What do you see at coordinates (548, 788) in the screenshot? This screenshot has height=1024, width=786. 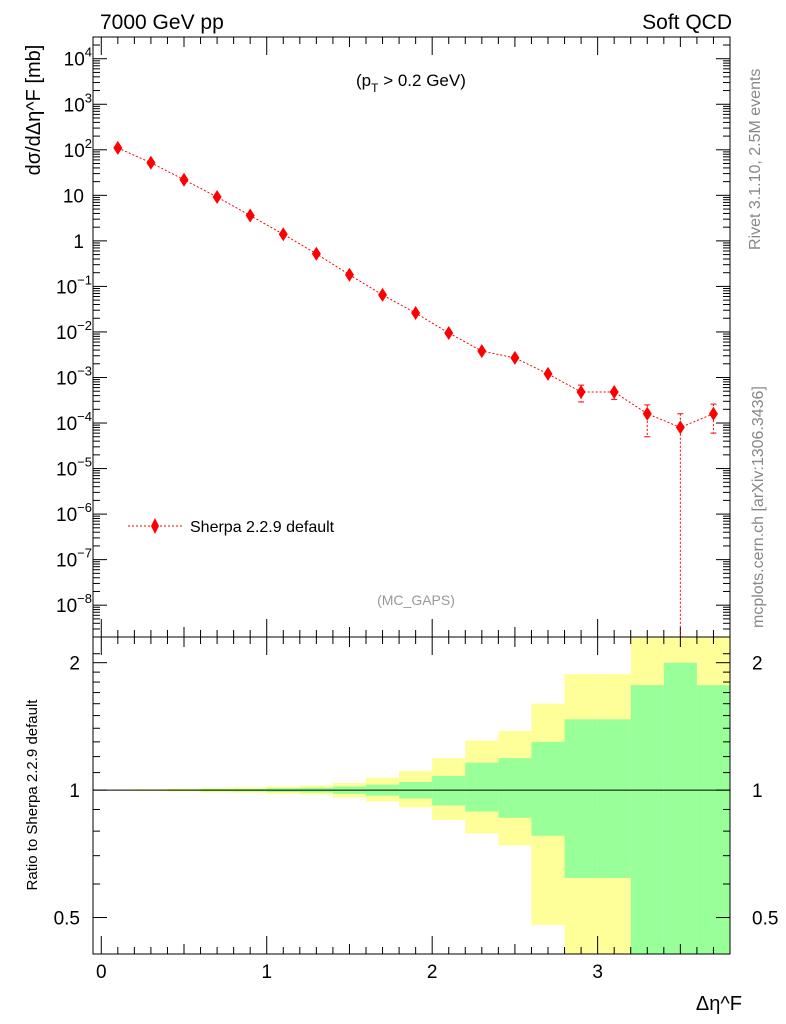 I see `ratio-band-1σ-bin-13` at bounding box center [548, 788].